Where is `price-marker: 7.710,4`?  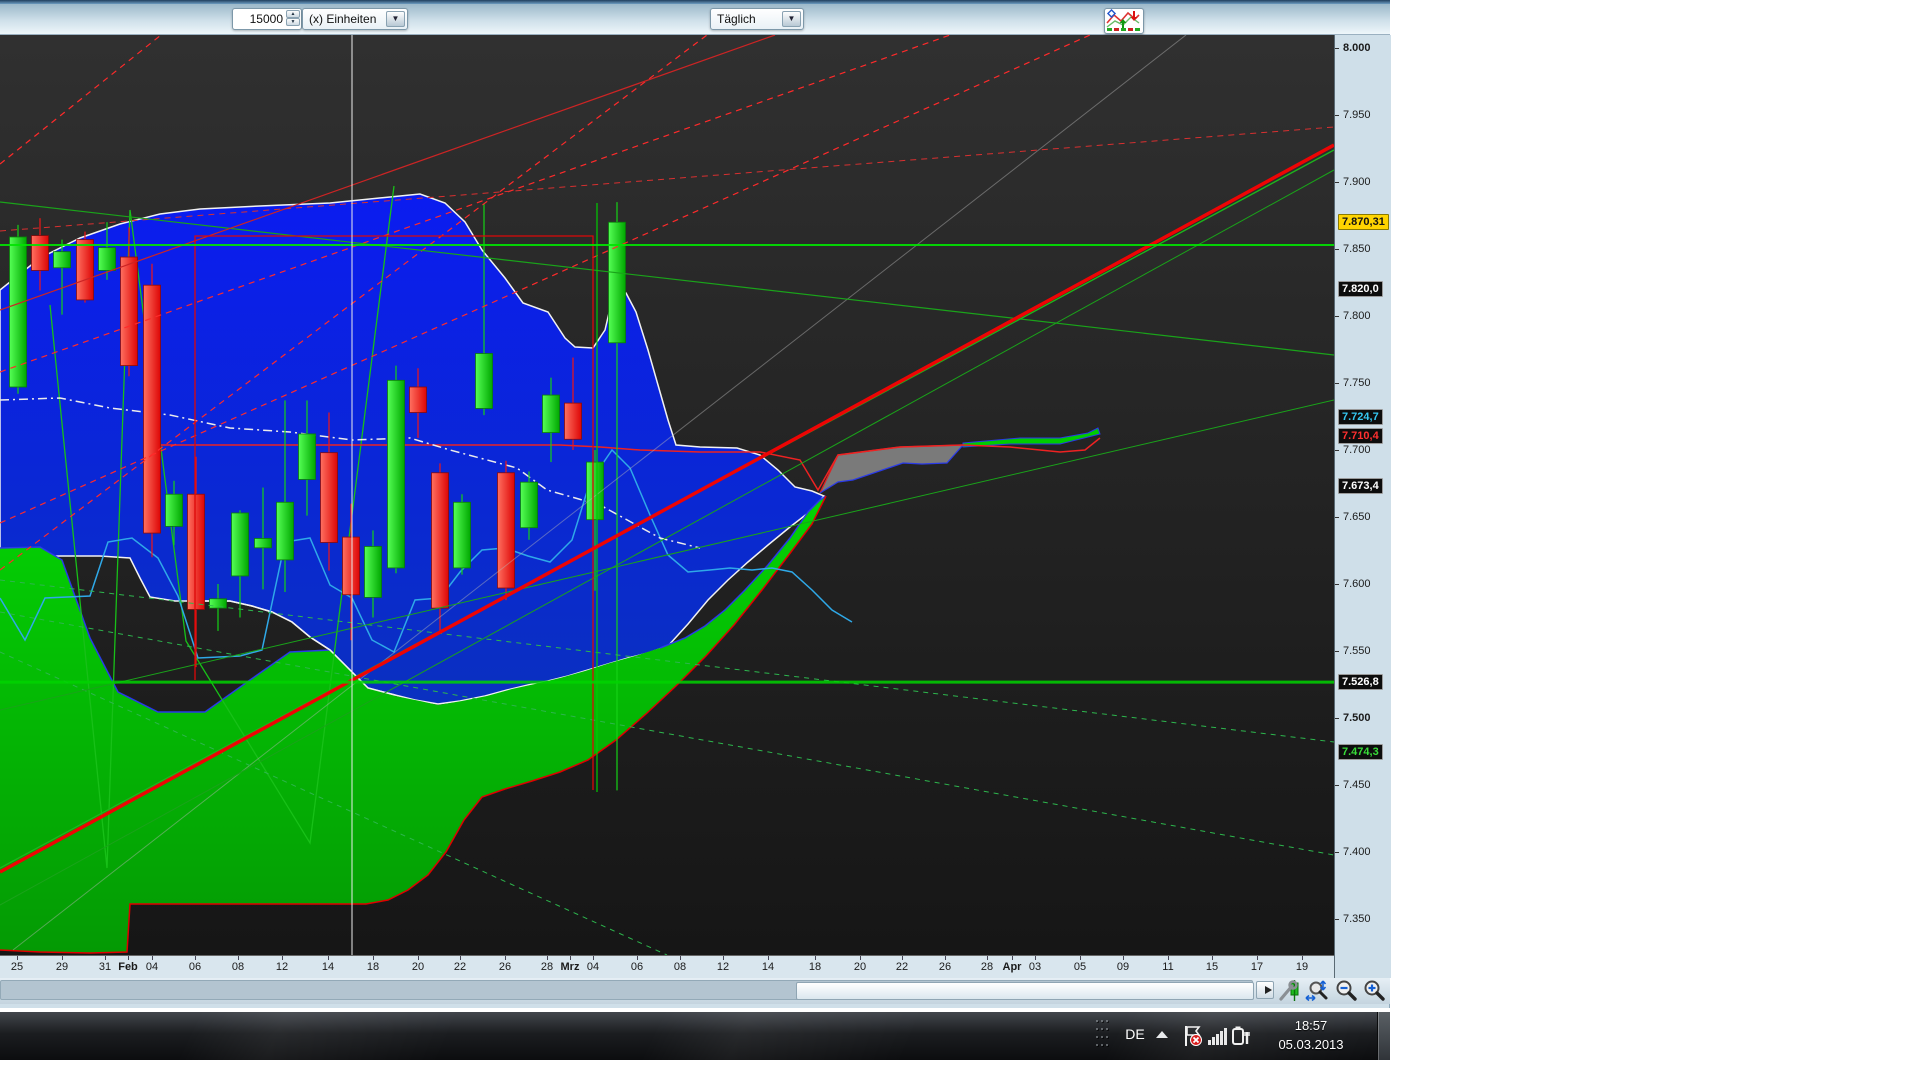
price-marker: 7.710,4 is located at coordinates (1360, 436).